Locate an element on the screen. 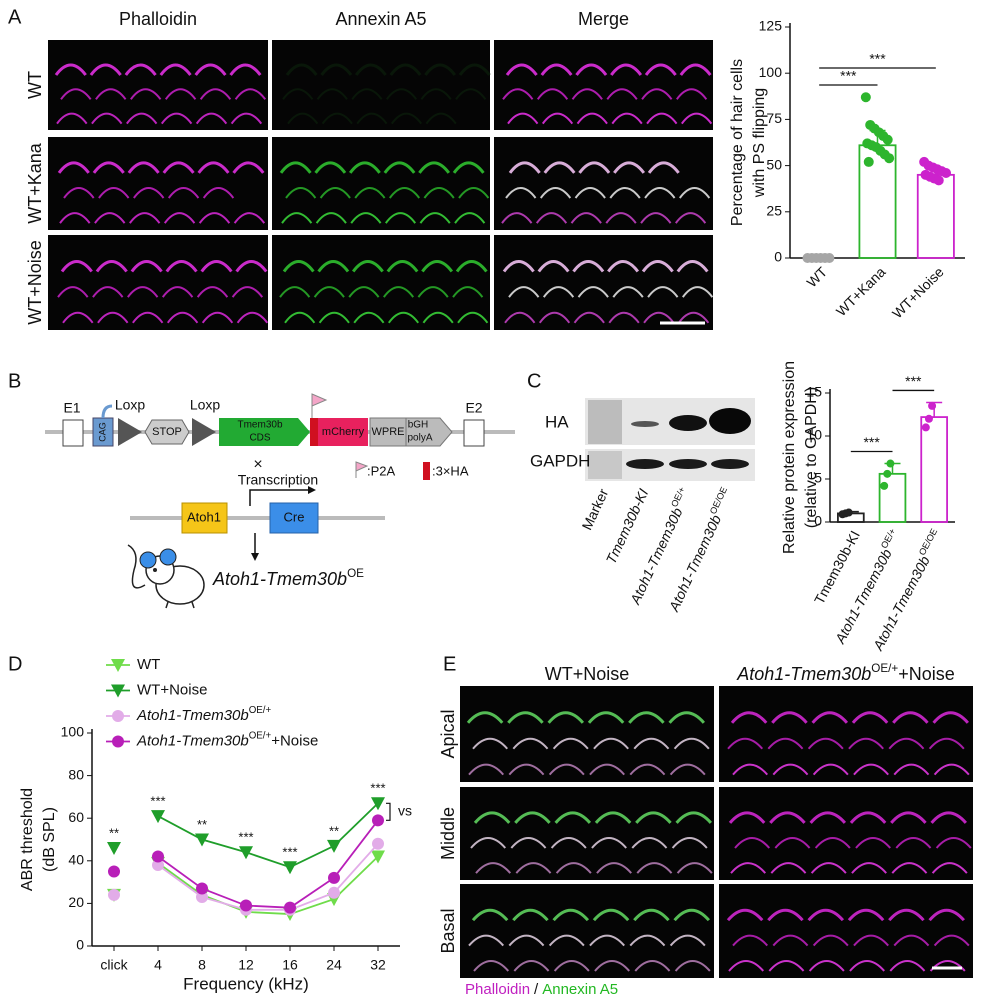 The image size is (1000, 999). legend-marker is located at coordinates (118, 691).